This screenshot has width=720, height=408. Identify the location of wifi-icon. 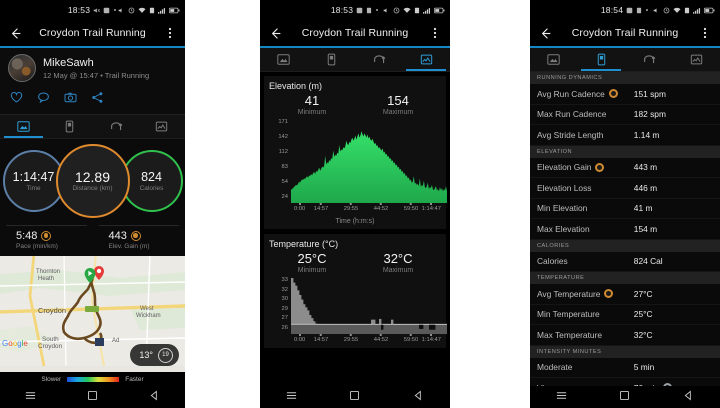
(142, 10).